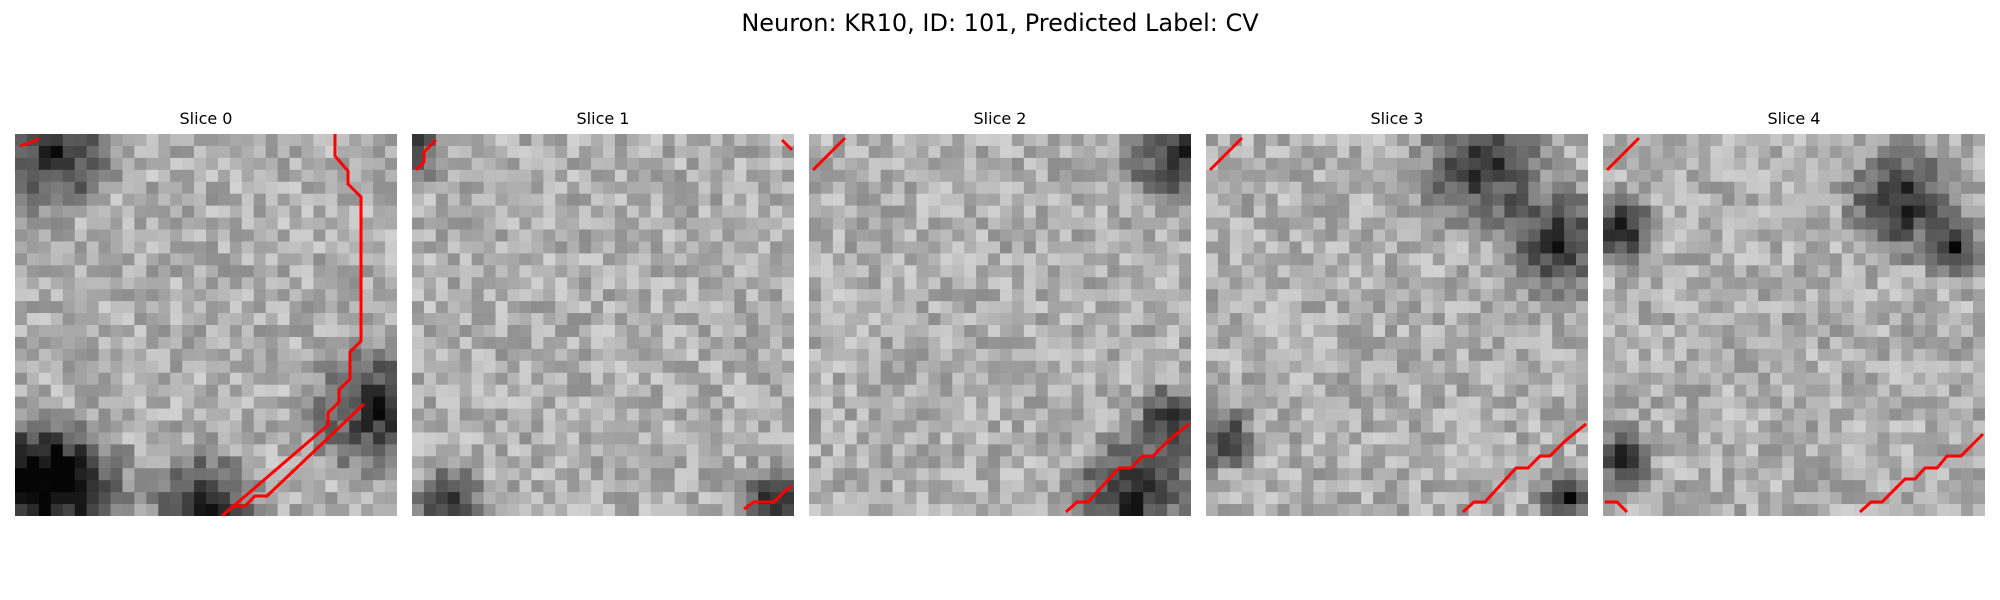  What do you see at coordinates (603, 118) in the screenshot?
I see `slice-1-title: Slice 1` at bounding box center [603, 118].